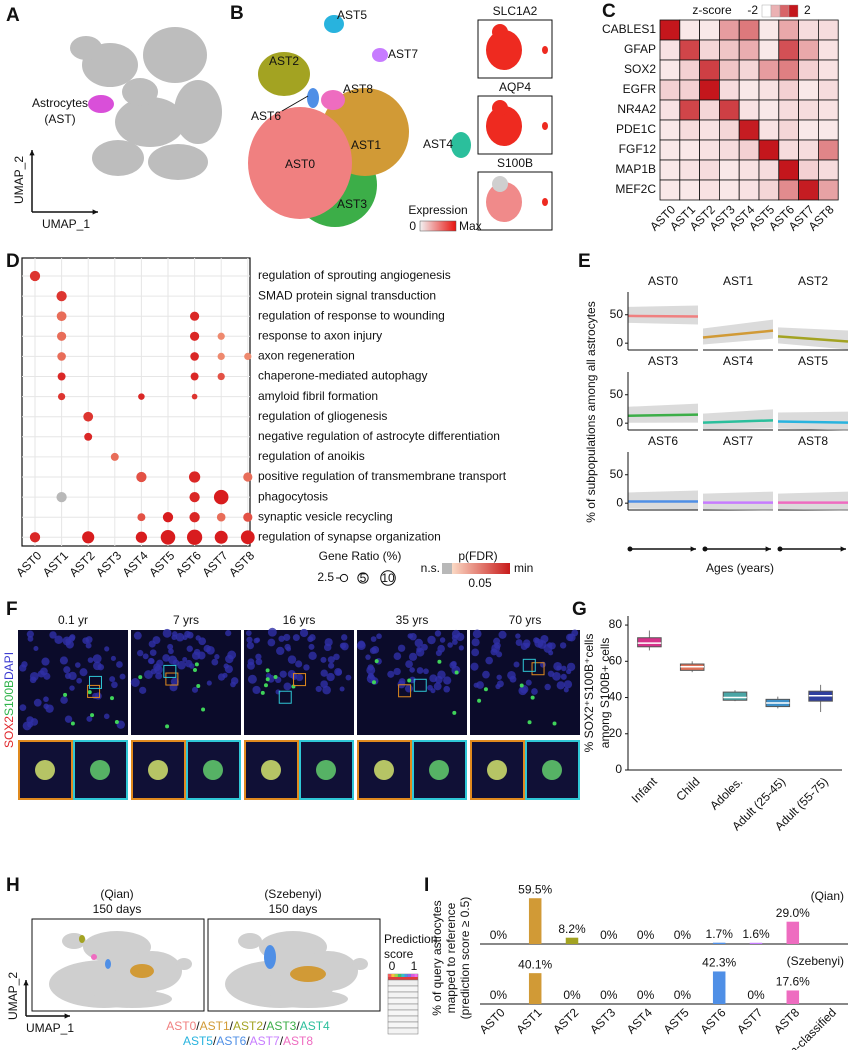  What do you see at coordinates (636, 109) in the screenshot?
I see `row-label: NR4A2` at bounding box center [636, 109].